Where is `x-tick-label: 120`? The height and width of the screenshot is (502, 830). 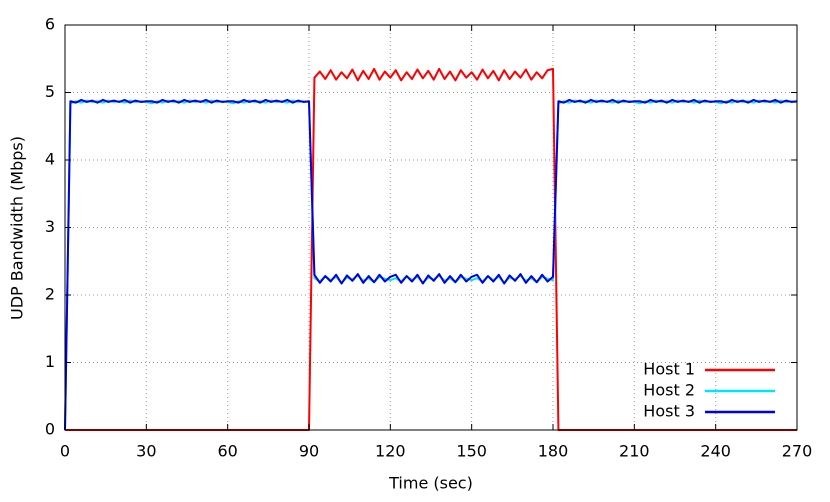 x-tick-label: 120 is located at coordinates (390, 451).